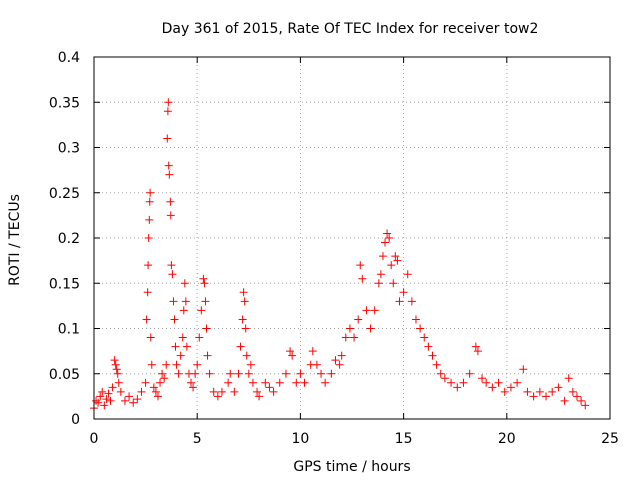 This screenshot has height=480, width=640. What do you see at coordinates (94, 439) in the screenshot?
I see `x-tick-label: 0` at bounding box center [94, 439].